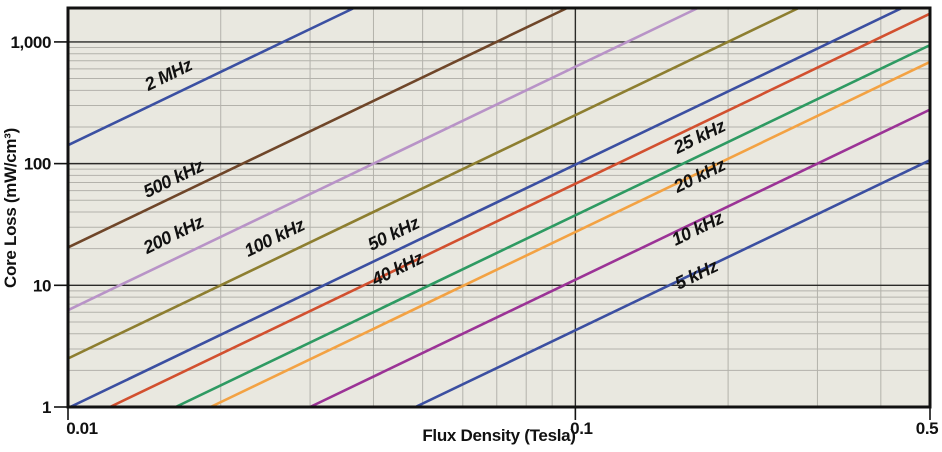 The width and height of the screenshot is (942, 452). I want to click on y-tick-label: 1, so click(46, 407).